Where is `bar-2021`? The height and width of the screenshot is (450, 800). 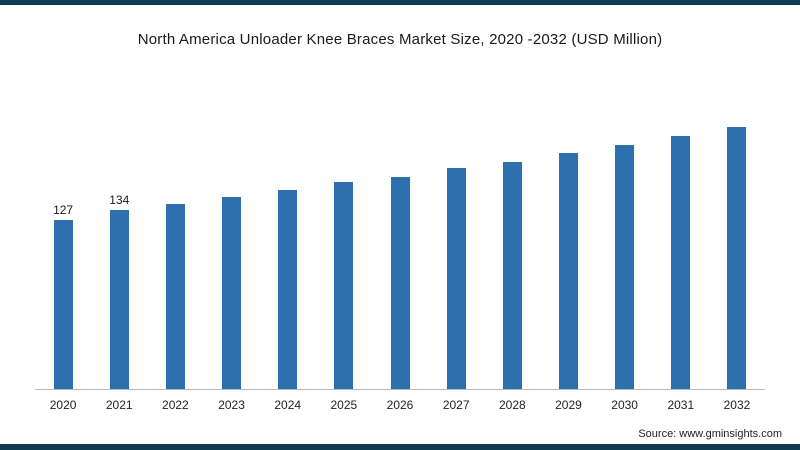 bar-2021 is located at coordinates (119, 299).